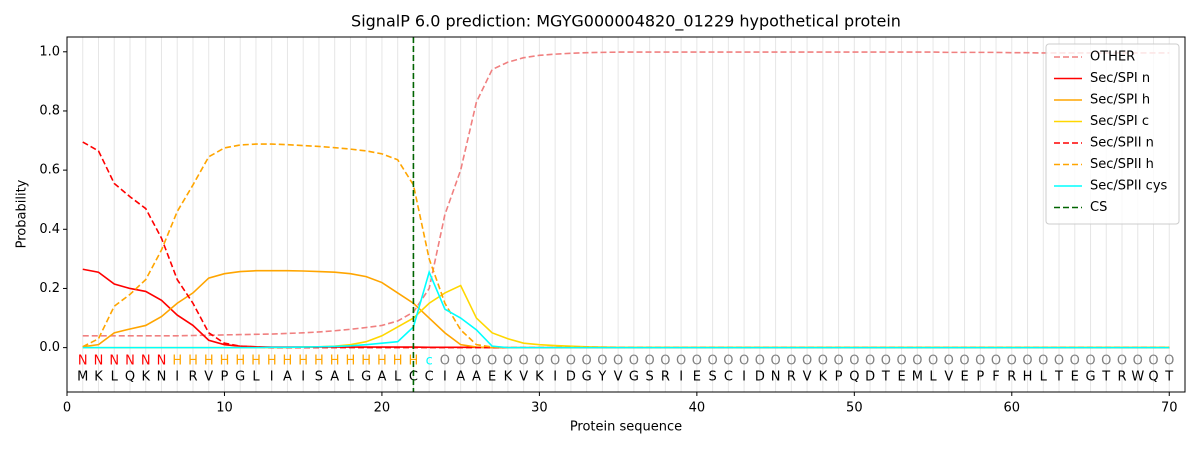 The height and width of the screenshot is (450, 1200). What do you see at coordinates (49, 229) in the screenshot?
I see `y-tick-label: 0.4` at bounding box center [49, 229].